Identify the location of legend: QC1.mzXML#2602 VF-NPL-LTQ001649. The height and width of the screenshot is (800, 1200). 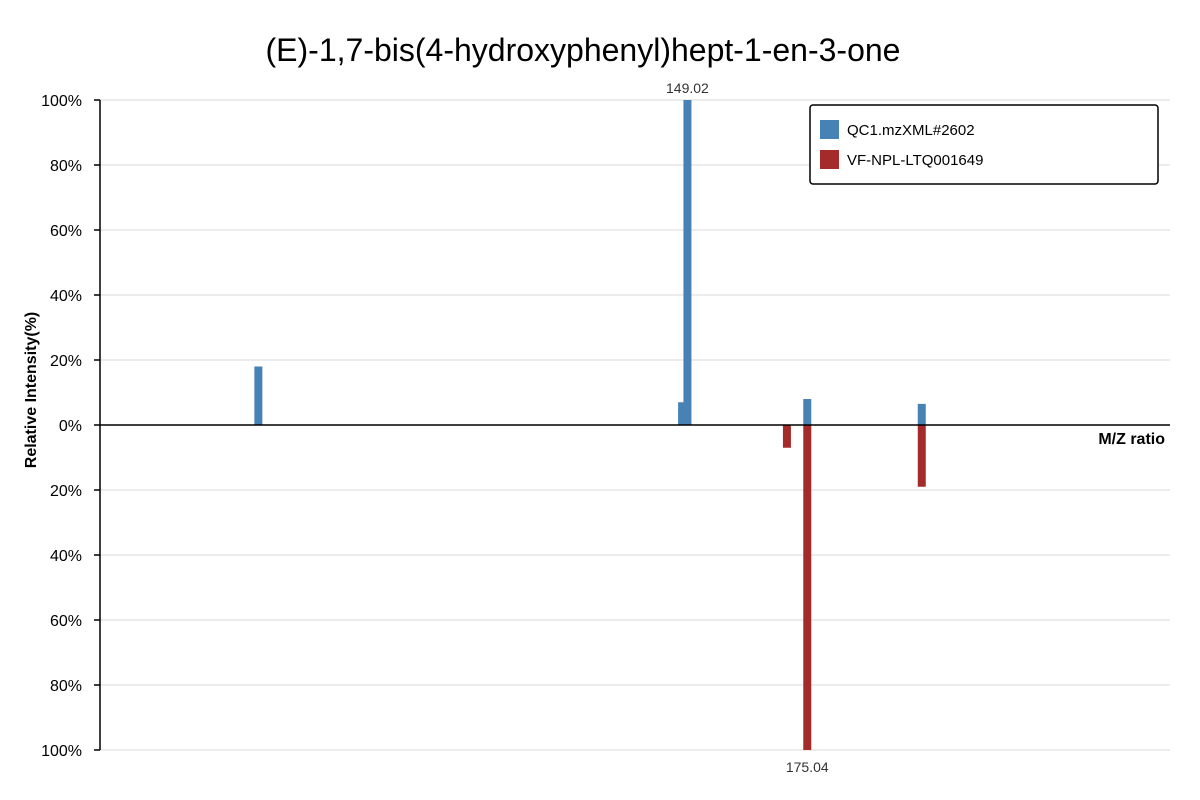
(984, 144).